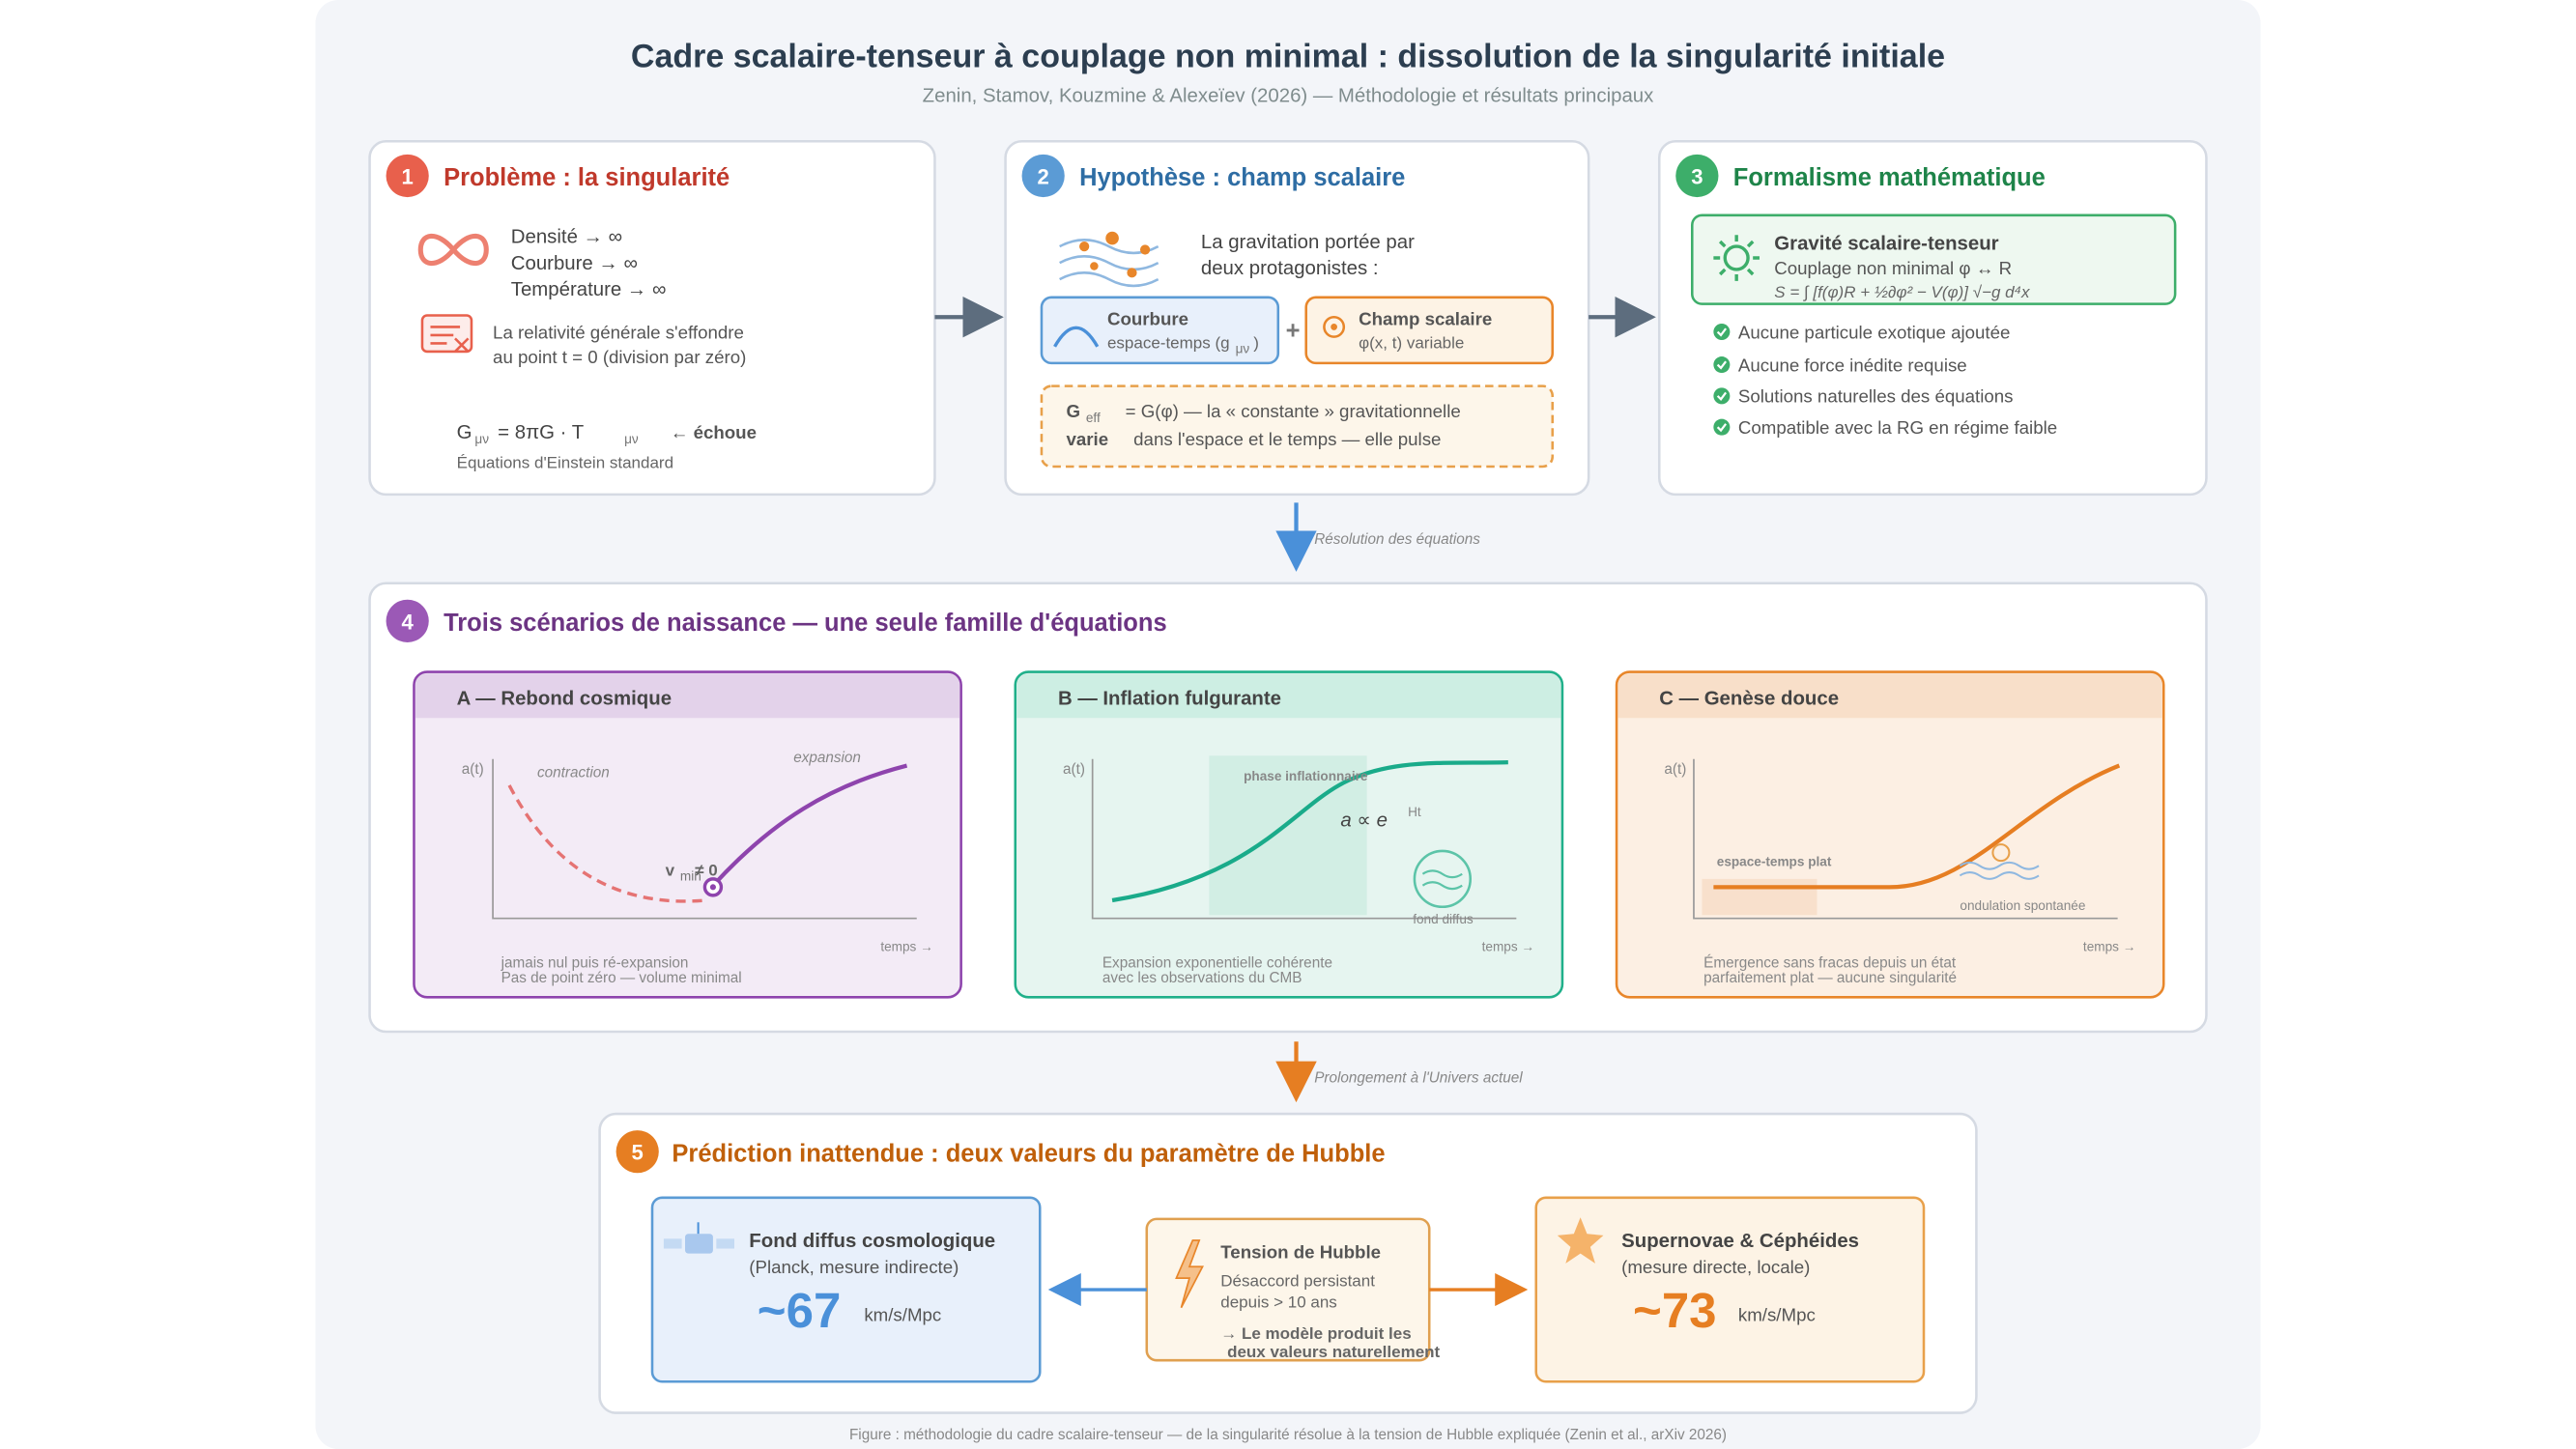  Describe the element at coordinates (620, 357) in the screenshot. I see `text: au point t = 0 (division par zéro)` at that location.